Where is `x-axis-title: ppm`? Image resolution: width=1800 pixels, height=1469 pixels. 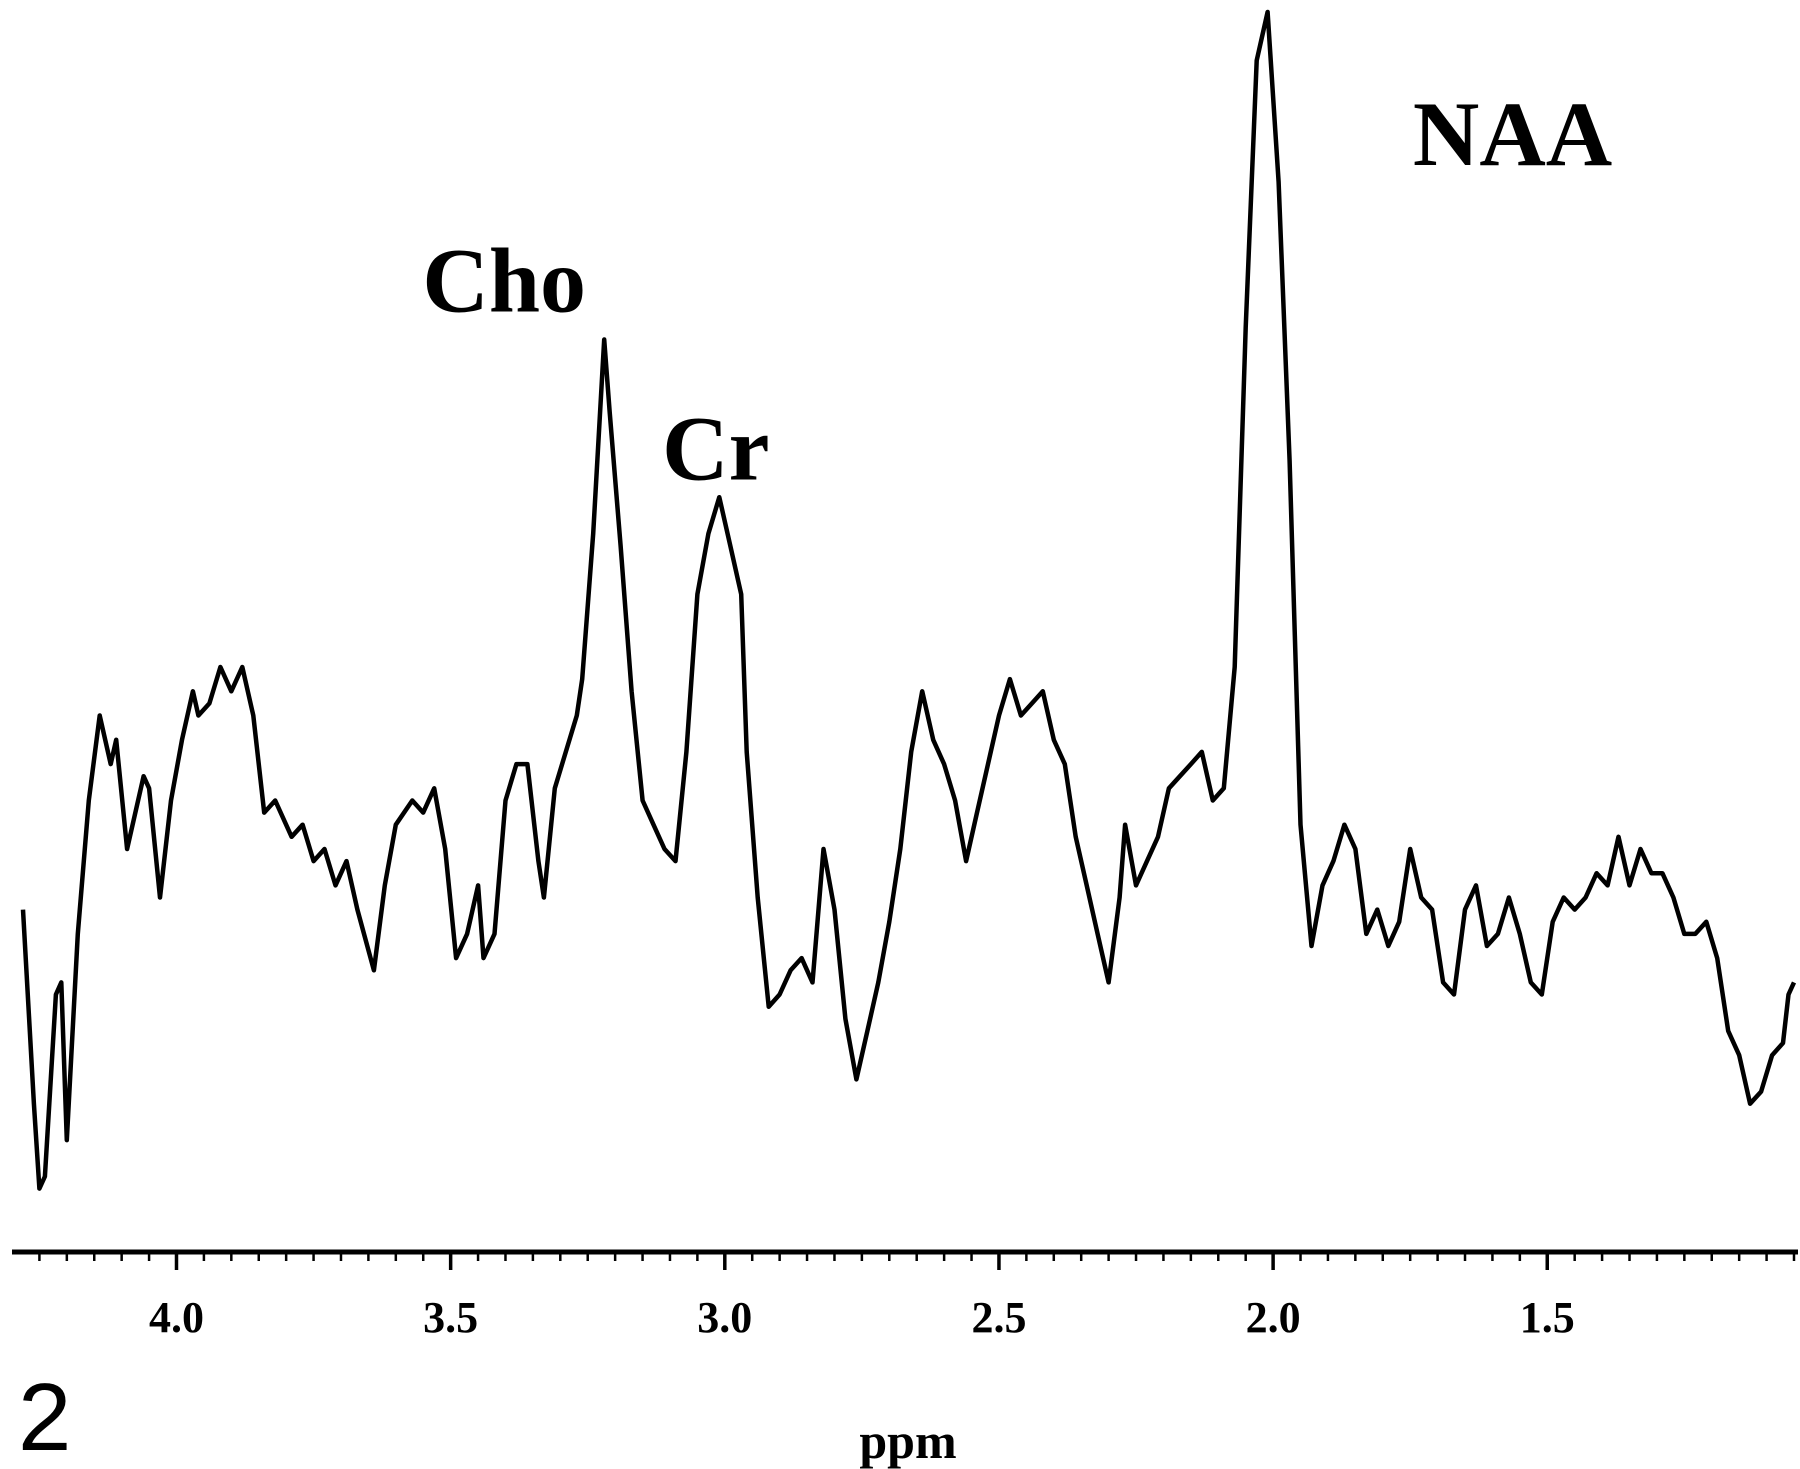
x-axis-title: ppm is located at coordinates (907, 1441).